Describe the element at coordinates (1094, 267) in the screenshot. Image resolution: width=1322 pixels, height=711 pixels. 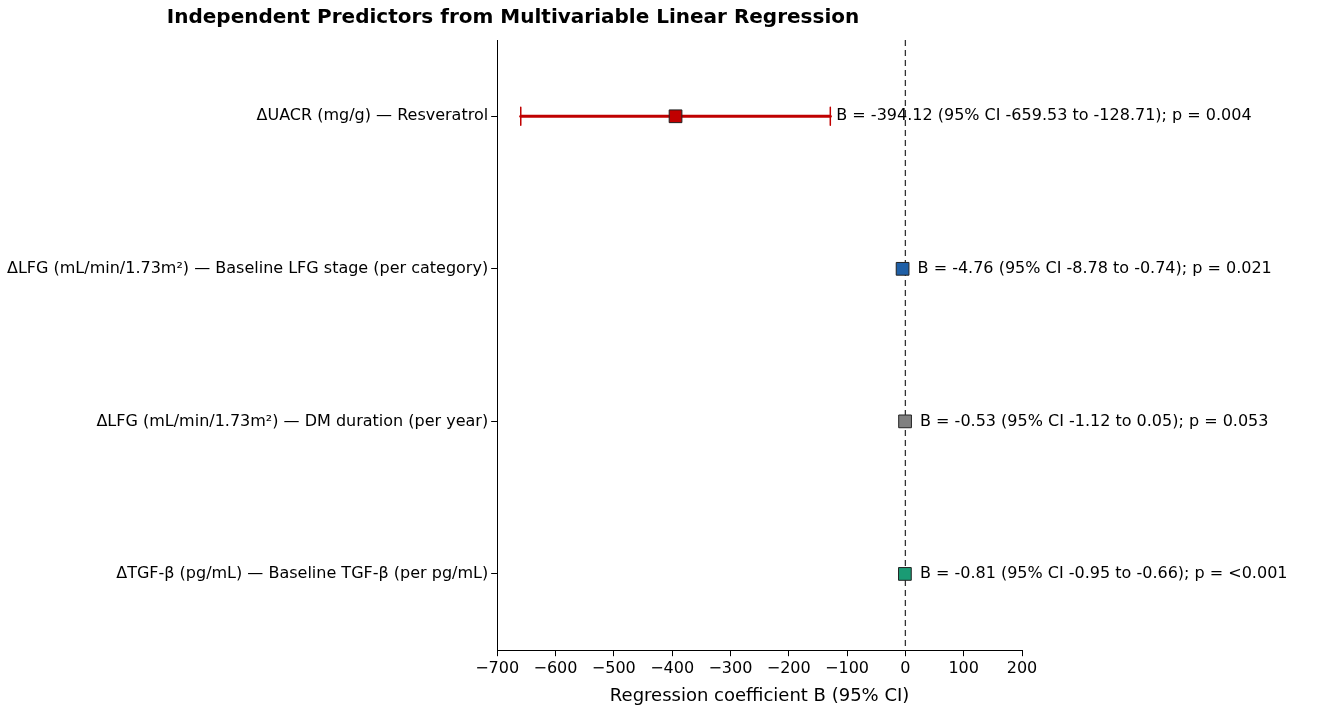
I see `data-label: B = -4.76 (95% CI -8.78 to -0.74); p = 0.021` at that location.